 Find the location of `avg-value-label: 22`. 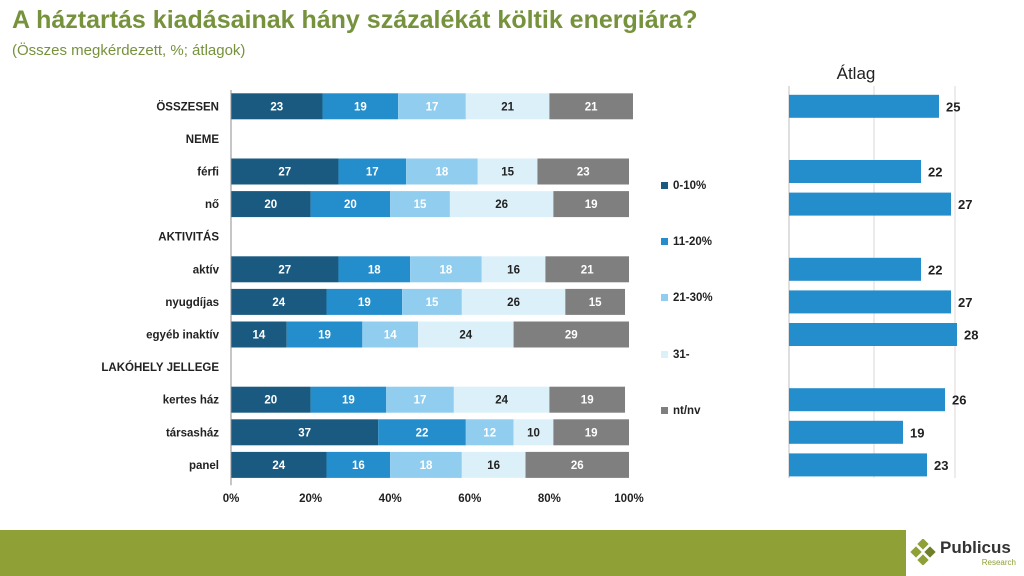

avg-value-label: 22 is located at coordinates (935, 269).